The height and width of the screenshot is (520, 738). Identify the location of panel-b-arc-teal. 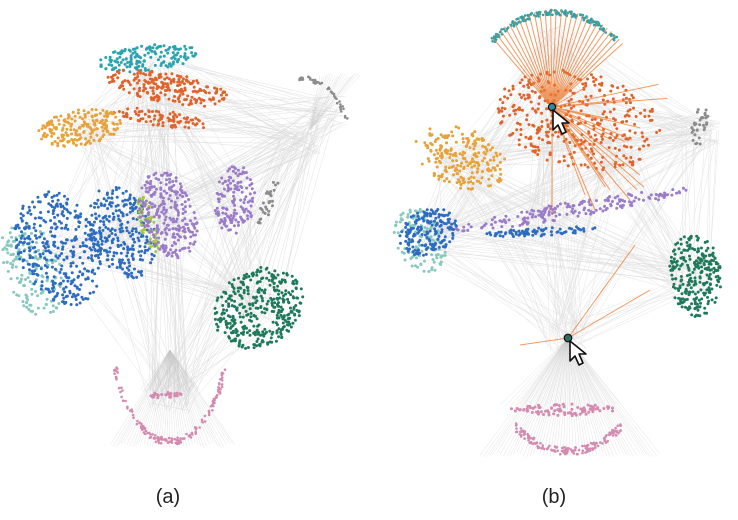
(554, 26).